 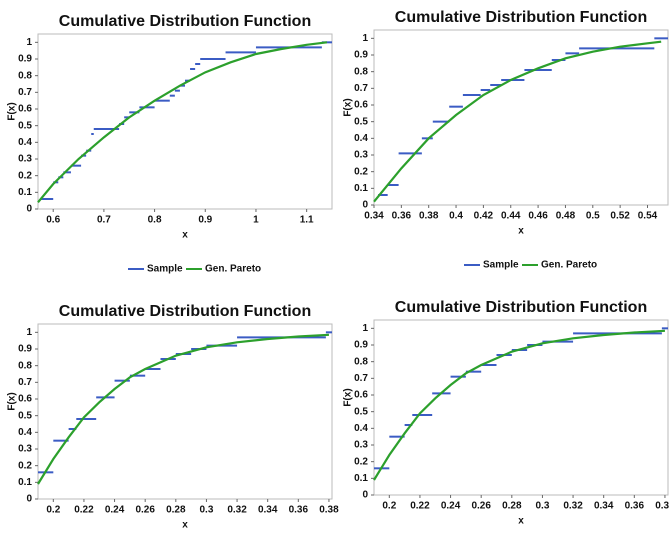 I want to click on x-tick-label: 0.52, so click(x=620, y=216).